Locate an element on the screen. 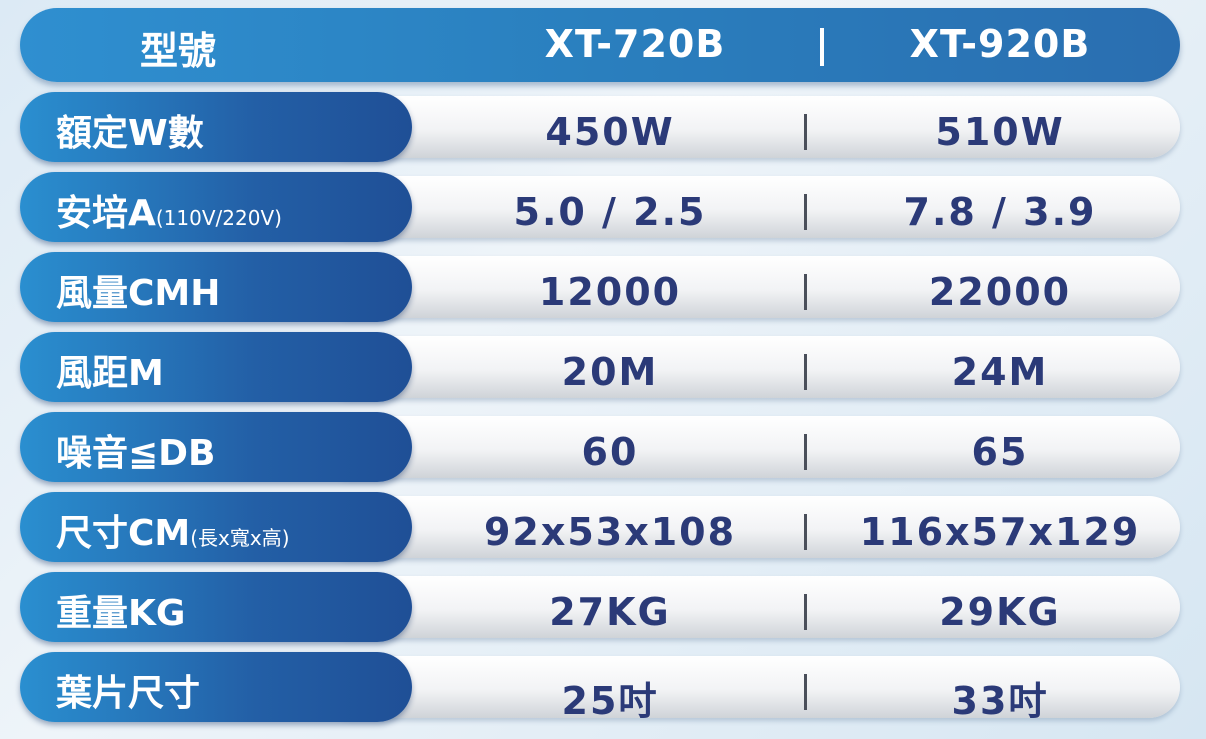 The image size is (1206, 739). row-label-pill: 風量CMH is located at coordinates (216, 287).